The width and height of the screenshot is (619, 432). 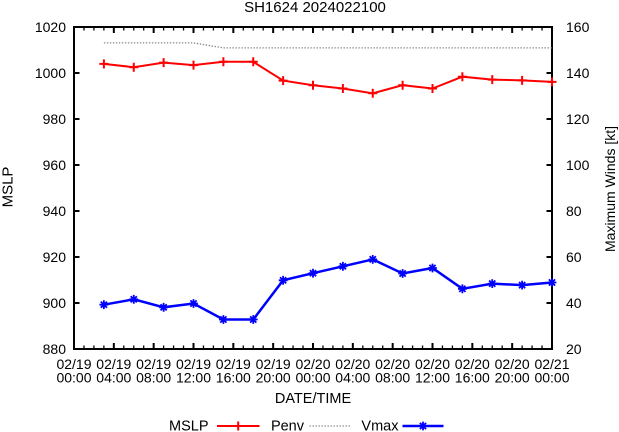 I want to click on svg-text: DATE/TIME, so click(x=313, y=399).